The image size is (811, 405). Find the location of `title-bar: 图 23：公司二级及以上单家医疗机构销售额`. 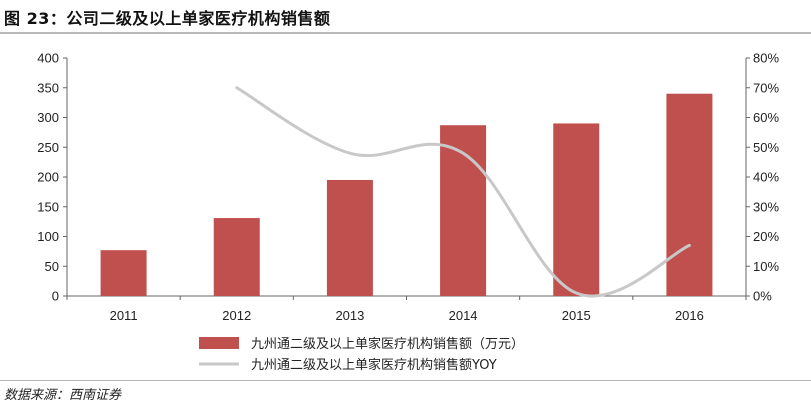

title-bar: 图 23：公司二级及以上单家医疗机构销售额 is located at coordinates (405, 16).